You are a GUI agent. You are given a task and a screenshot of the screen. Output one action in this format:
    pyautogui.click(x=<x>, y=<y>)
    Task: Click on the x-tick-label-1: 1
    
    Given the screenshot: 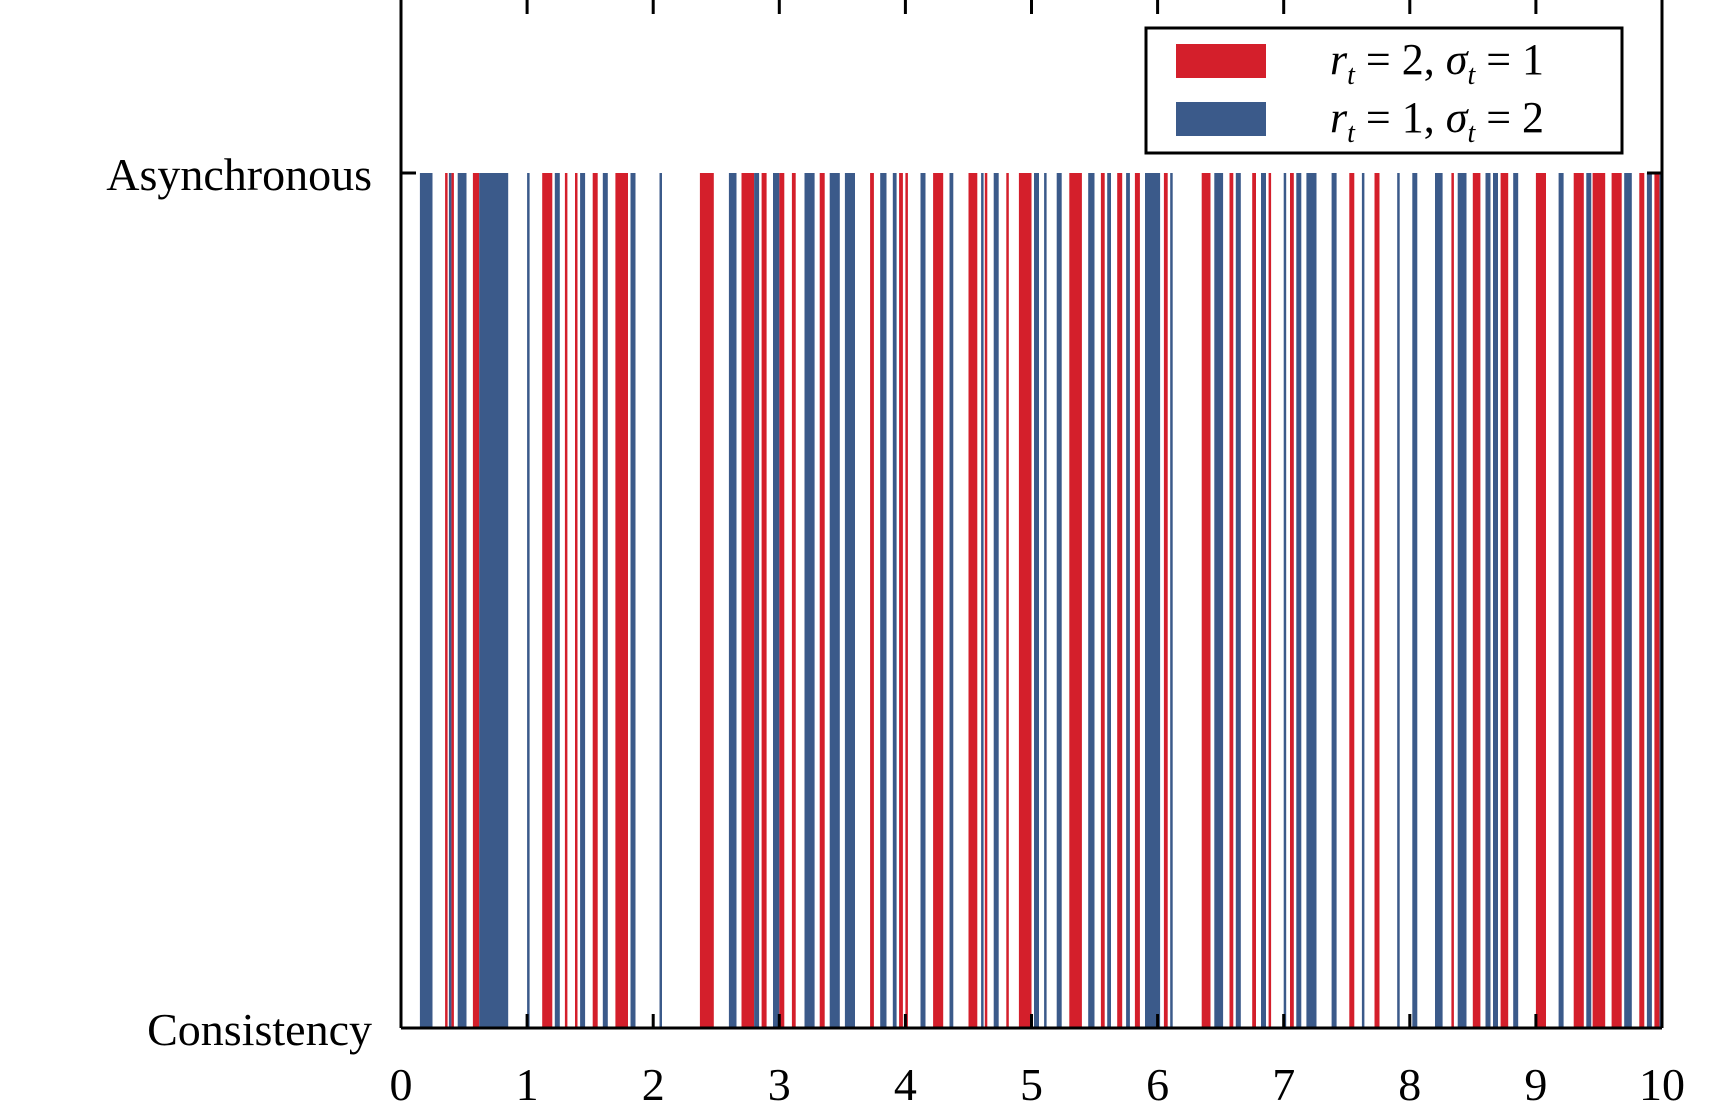 What is the action you would take?
    pyautogui.click(x=527, y=1084)
    